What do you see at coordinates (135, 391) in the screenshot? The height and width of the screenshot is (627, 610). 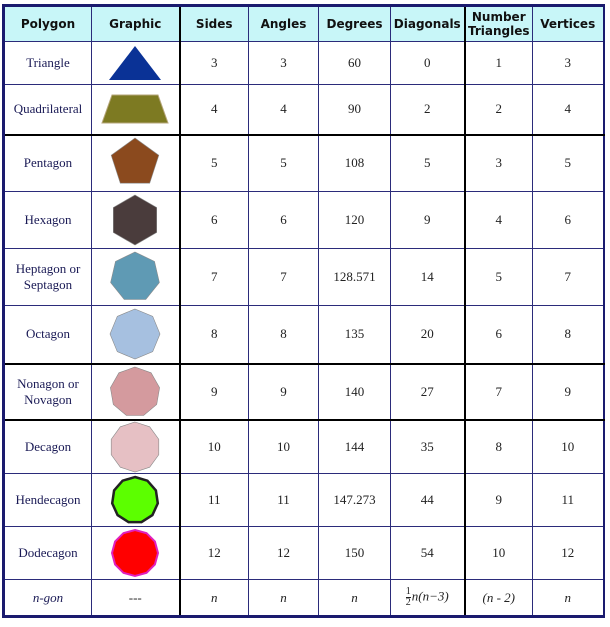 I see `nonagon-icon` at bounding box center [135, 391].